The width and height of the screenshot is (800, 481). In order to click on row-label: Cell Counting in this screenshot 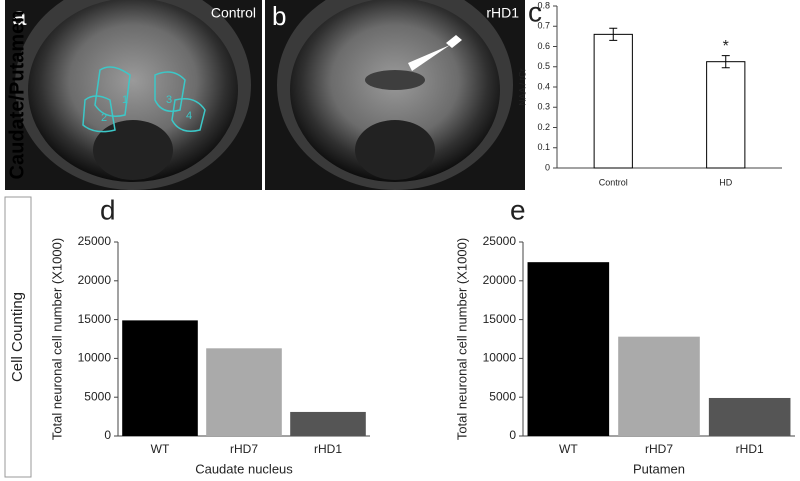, I will do `click(17, 337)`.